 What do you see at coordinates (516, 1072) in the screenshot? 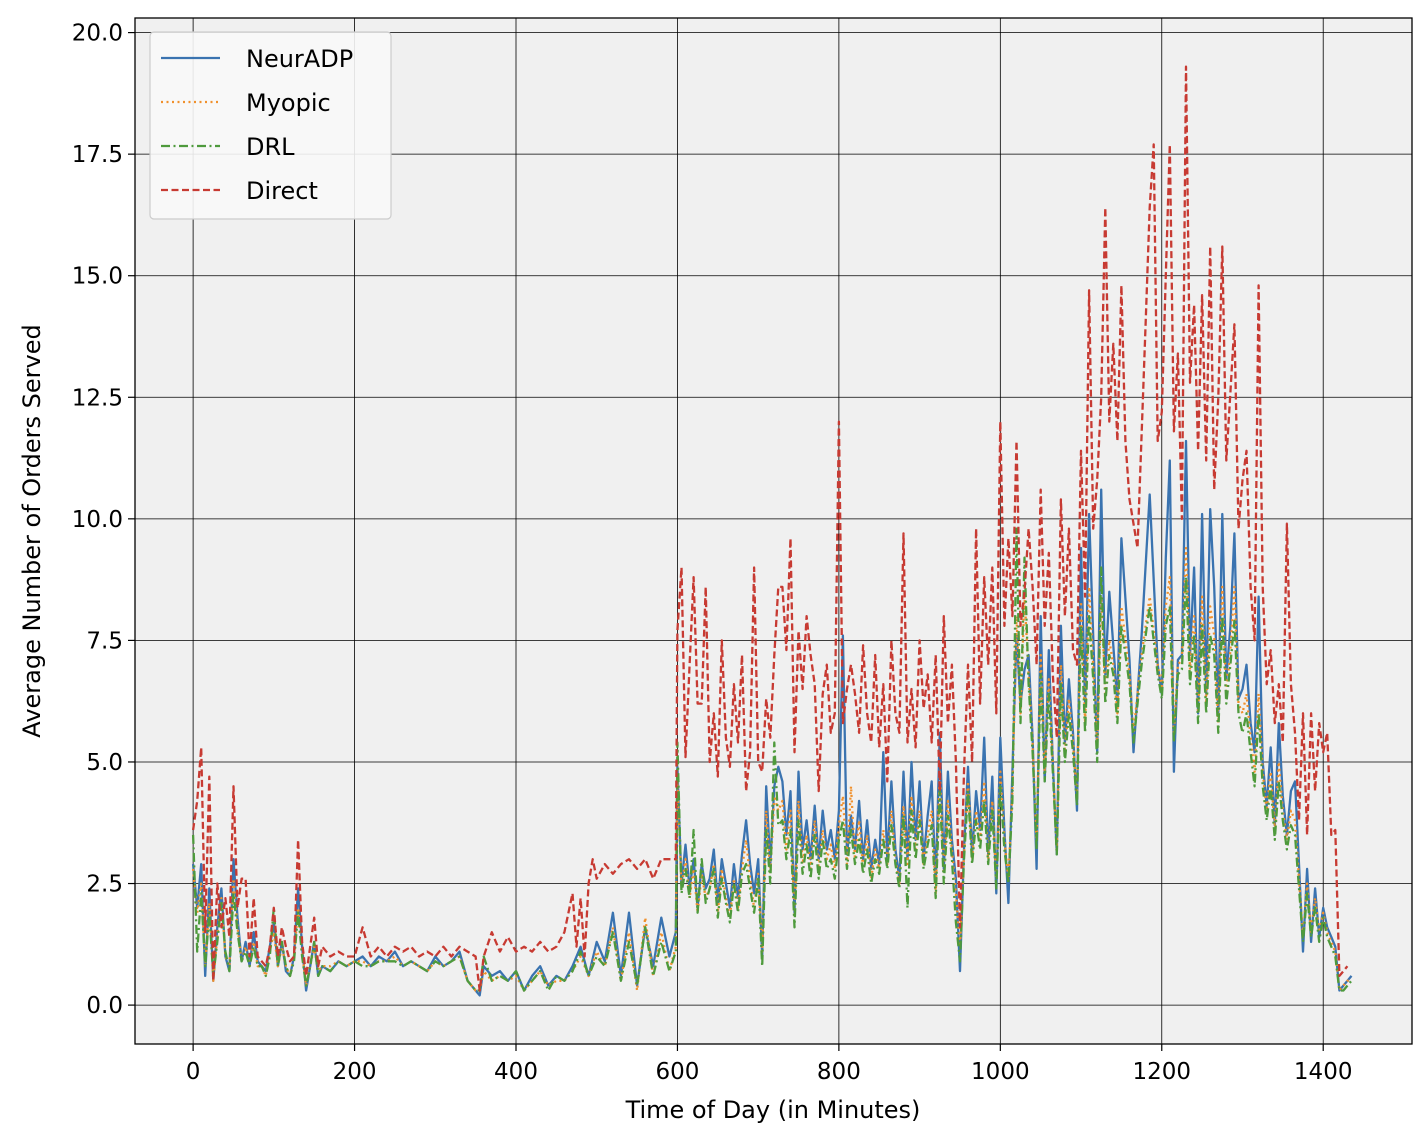
I see `x-tick-label: 400` at bounding box center [516, 1072].